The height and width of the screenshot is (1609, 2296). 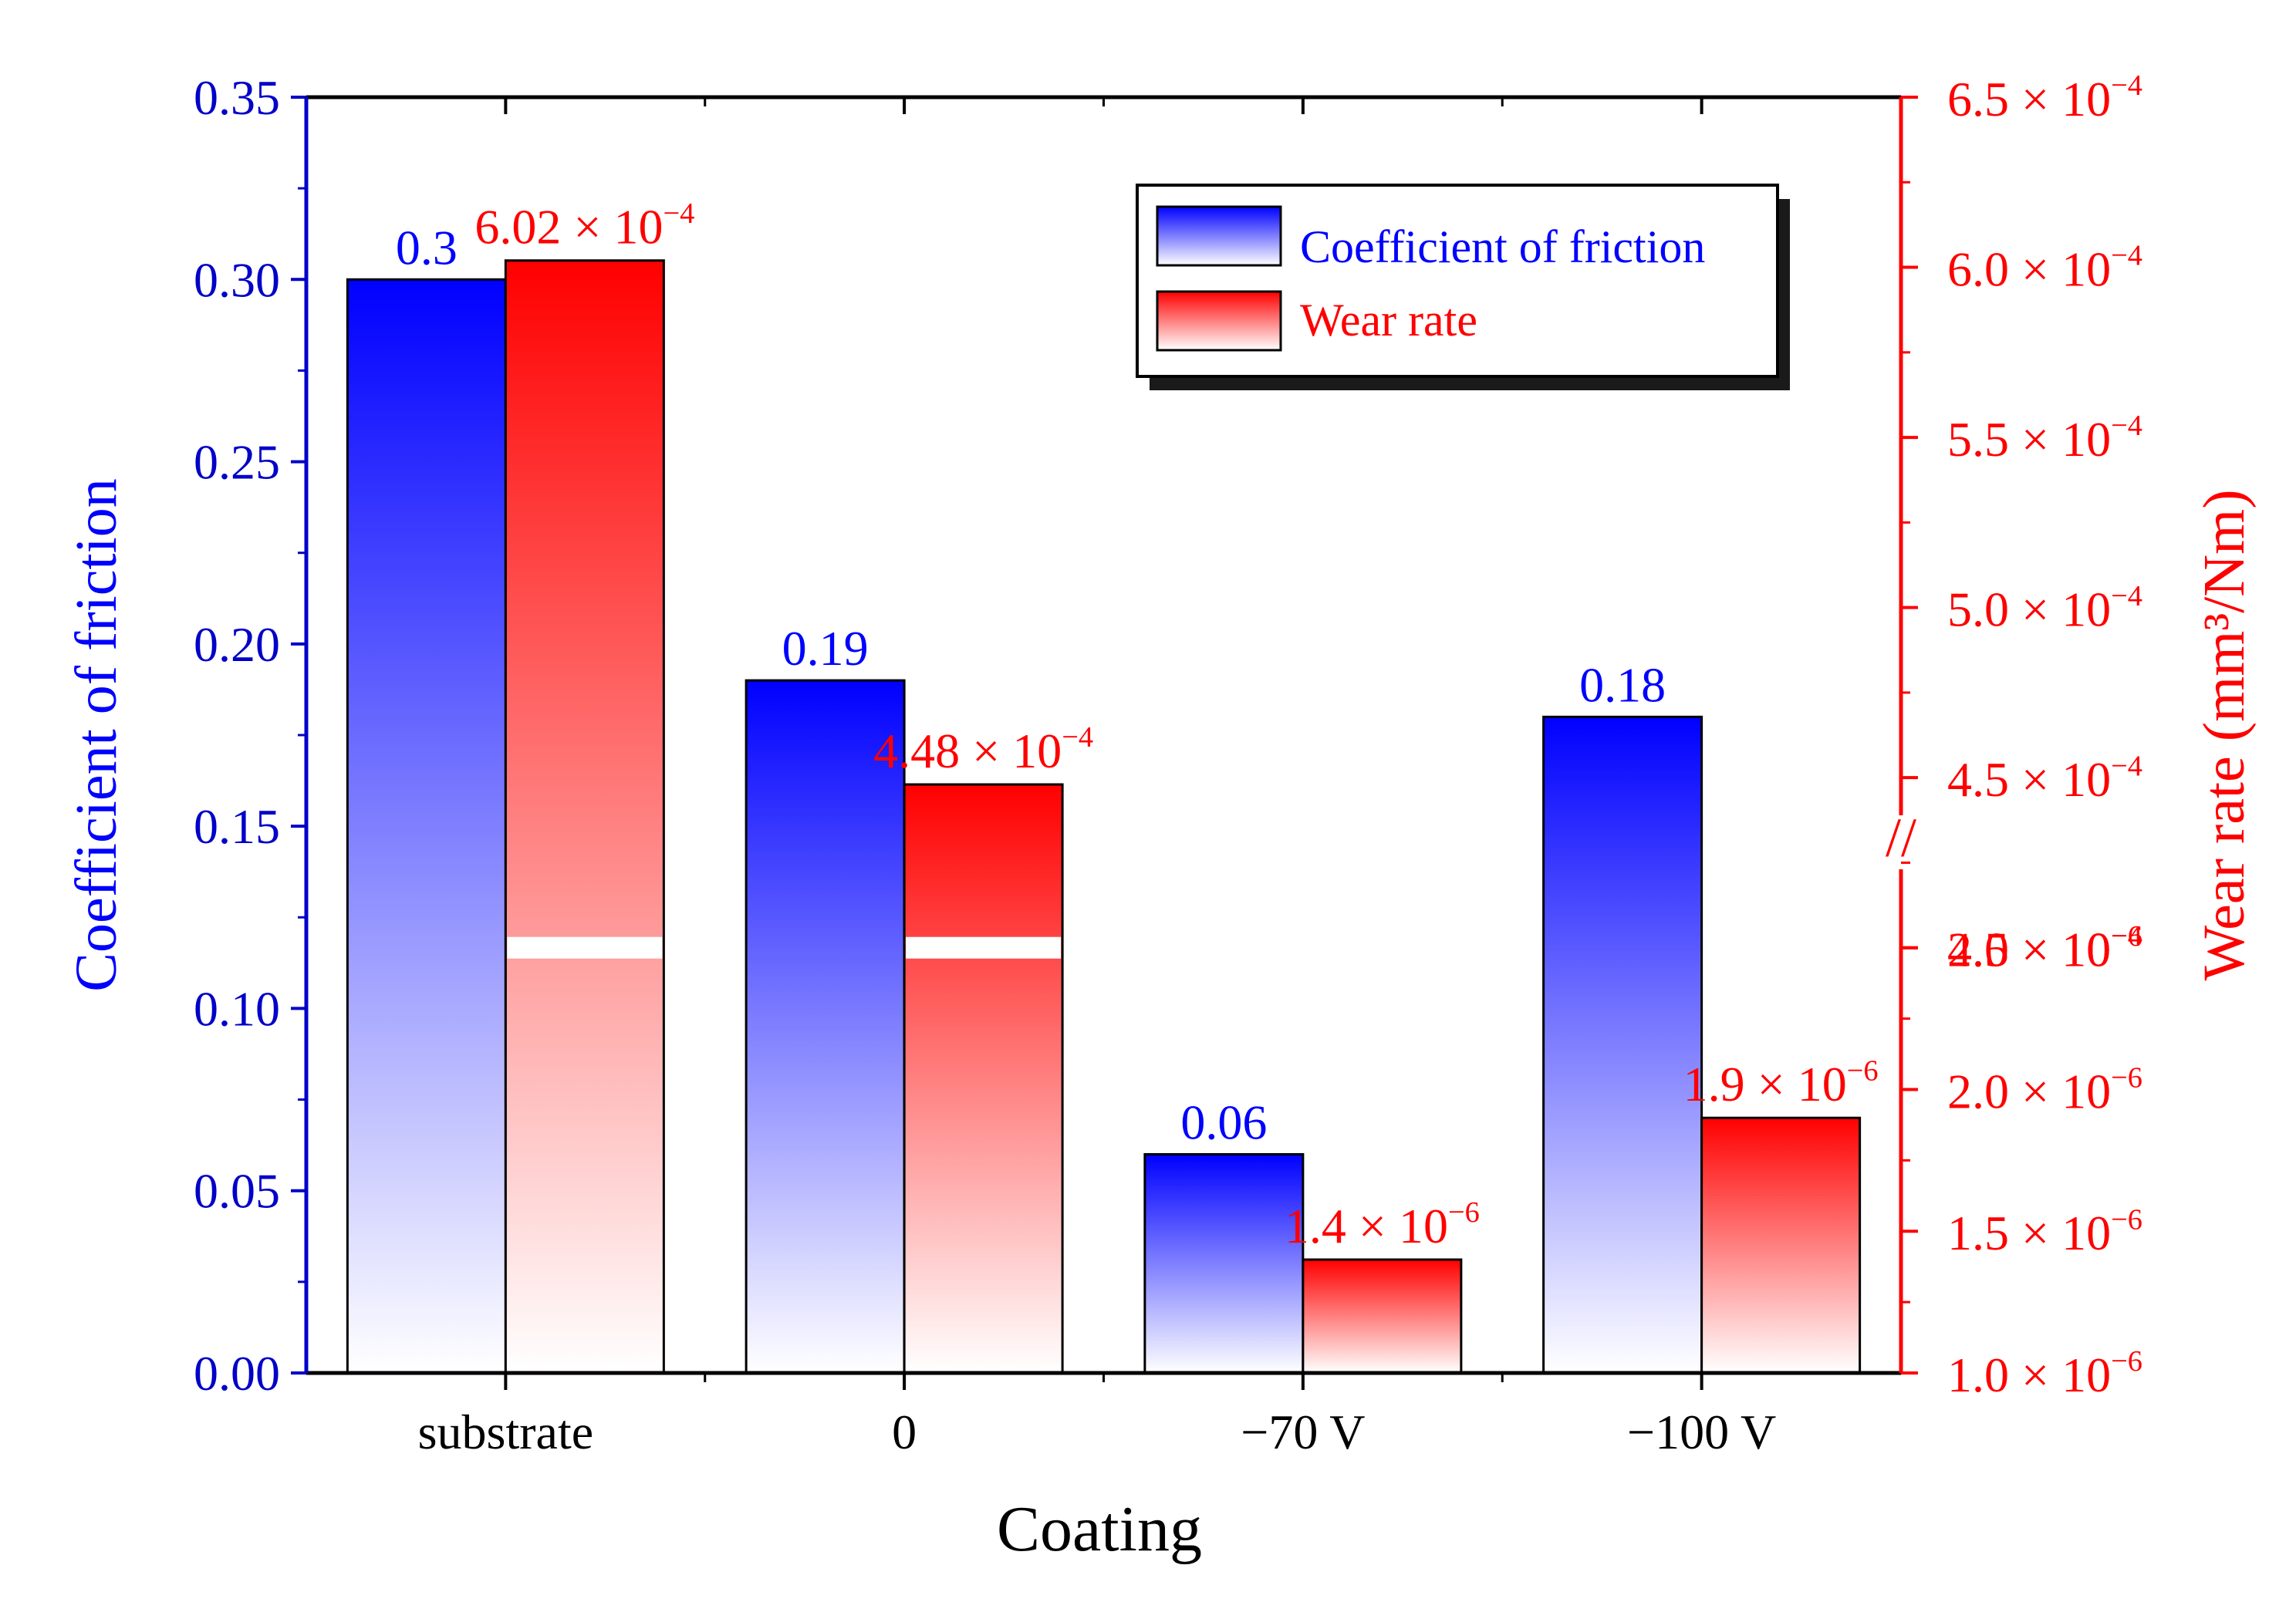 What do you see at coordinates (1388, 320) in the screenshot?
I see `legend-label-wear: Wear rate` at bounding box center [1388, 320].